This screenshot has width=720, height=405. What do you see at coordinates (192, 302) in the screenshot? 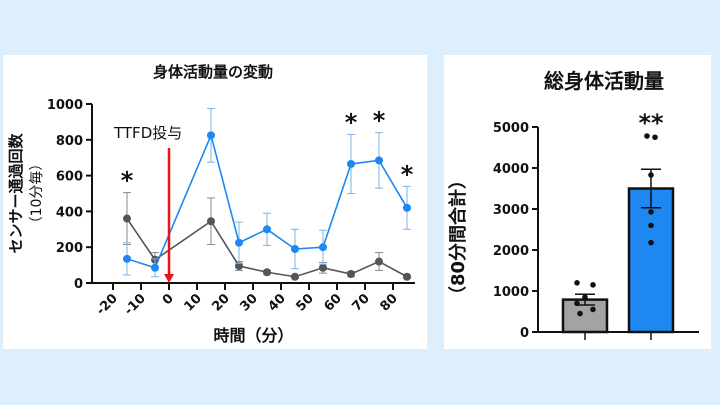
I see `x-tick-label: 10` at bounding box center [192, 302].